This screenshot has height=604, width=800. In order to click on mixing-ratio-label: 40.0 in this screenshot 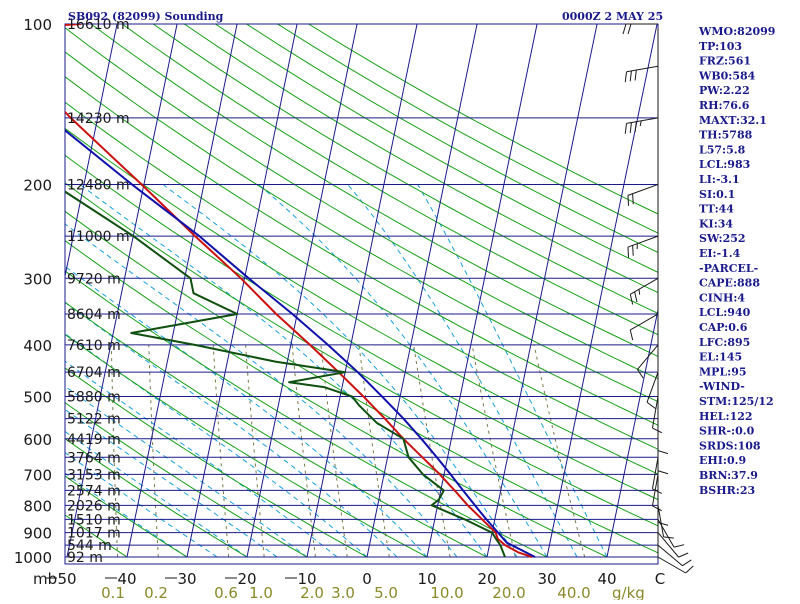, I will do `click(573, 592)`.